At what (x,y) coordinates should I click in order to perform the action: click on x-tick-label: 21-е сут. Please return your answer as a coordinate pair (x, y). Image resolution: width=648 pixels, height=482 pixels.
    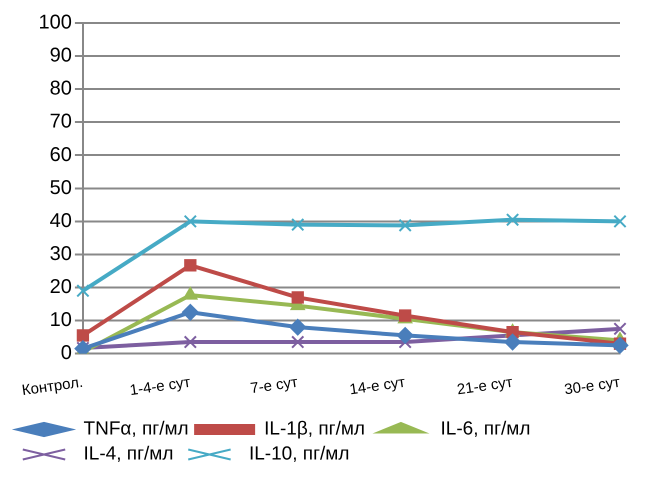
    Looking at the image, I should click on (485, 386).